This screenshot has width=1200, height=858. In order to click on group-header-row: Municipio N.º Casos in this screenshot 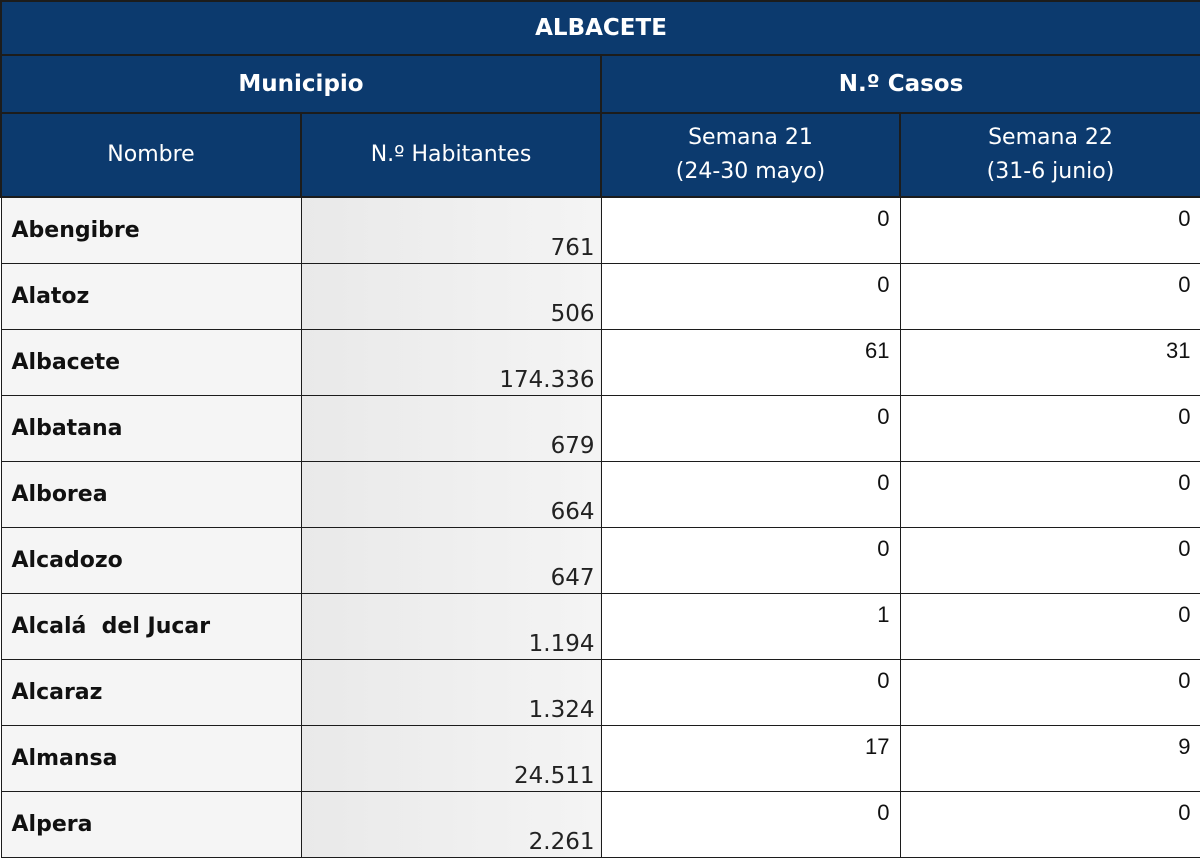, I will do `click(600, 84)`.